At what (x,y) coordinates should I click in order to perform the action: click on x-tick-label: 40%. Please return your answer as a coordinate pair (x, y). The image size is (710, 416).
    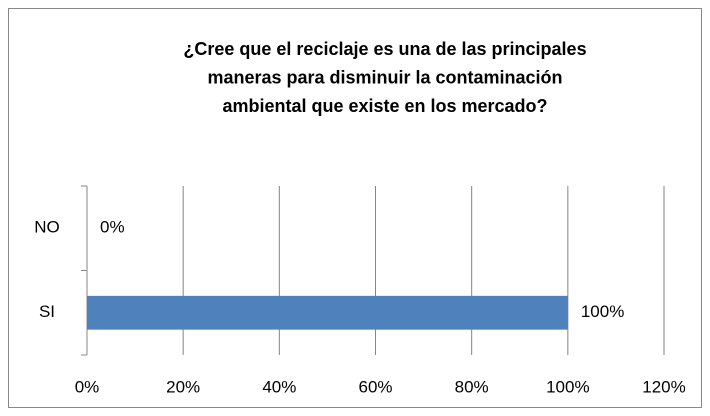
    Looking at the image, I should click on (279, 386).